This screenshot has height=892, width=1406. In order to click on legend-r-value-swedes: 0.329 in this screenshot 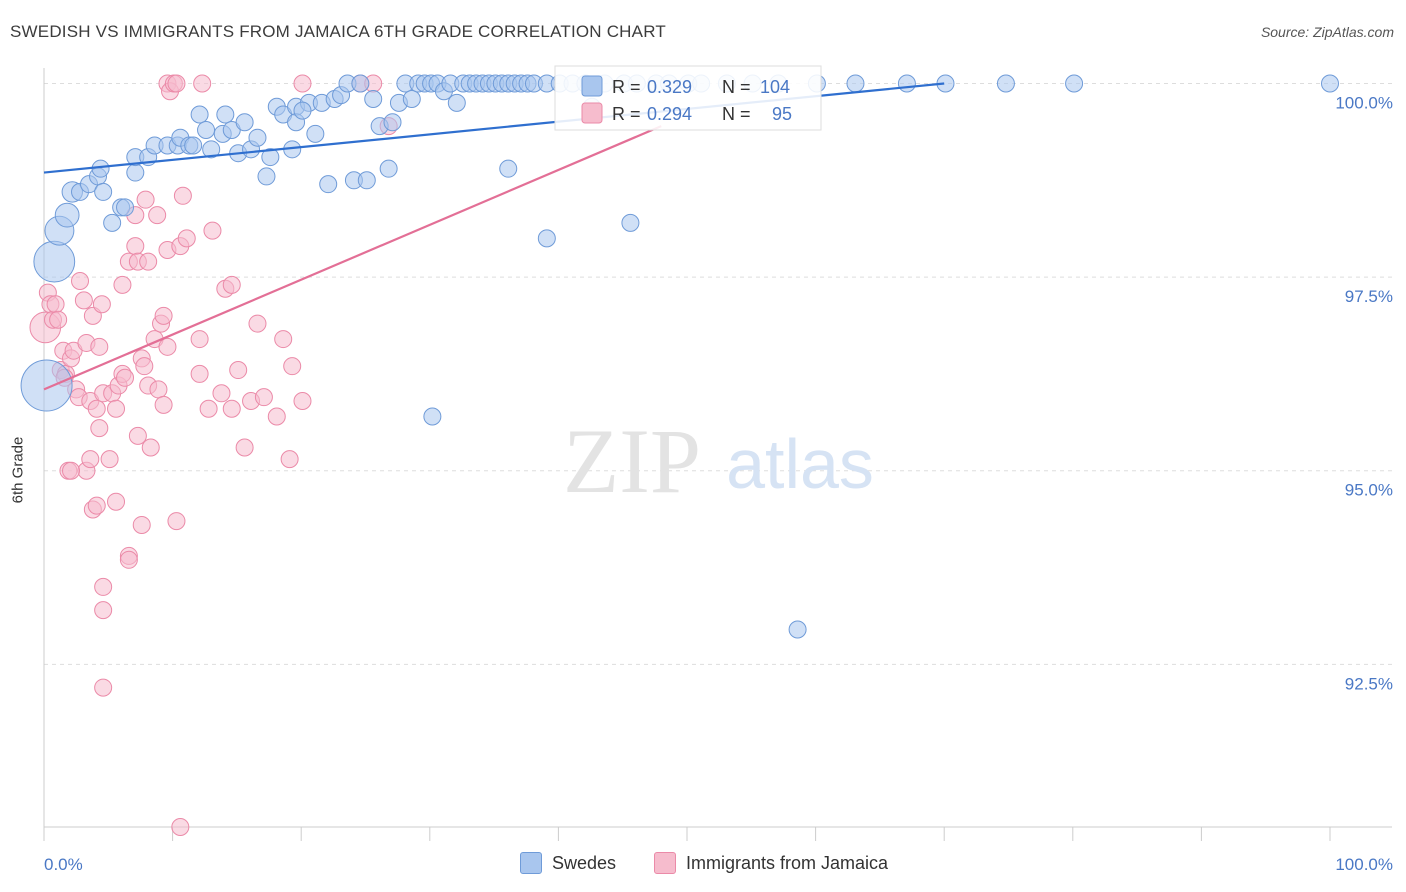, I will do `click(669, 87)`.